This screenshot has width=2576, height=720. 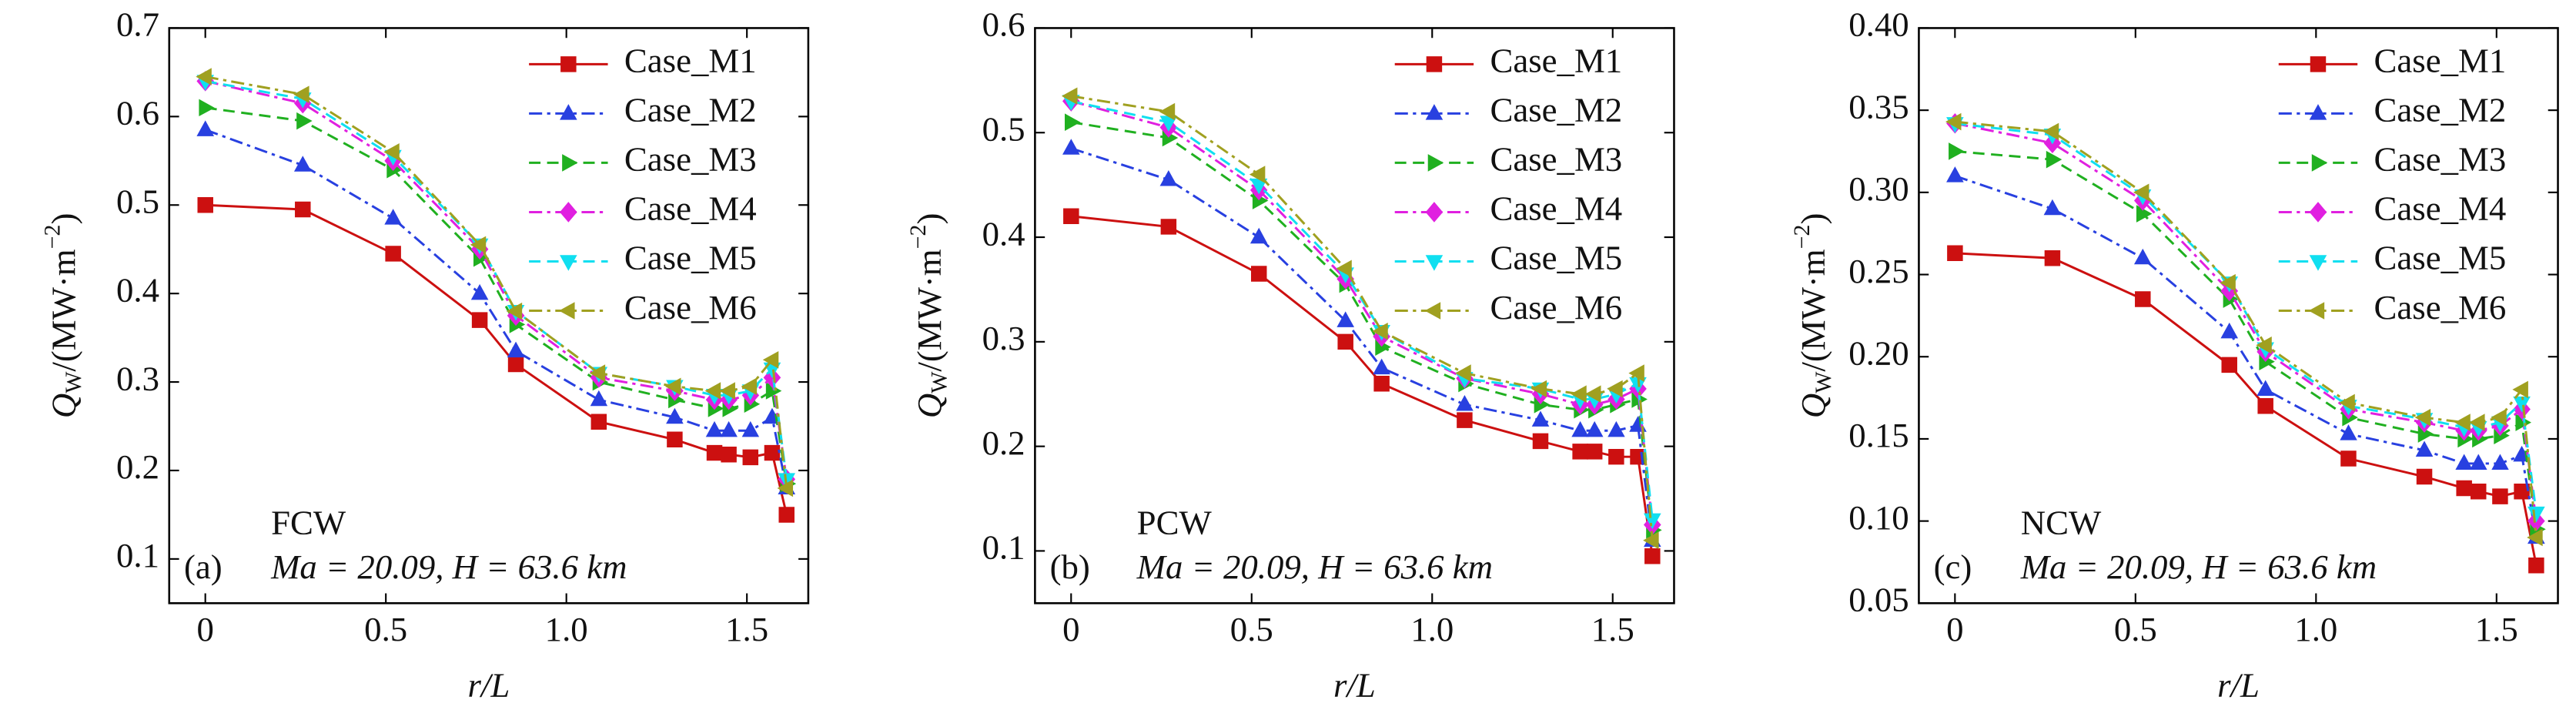 What do you see at coordinates (1879, 24) in the screenshot?
I see `y-tick-label: 0.40` at bounding box center [1879, 24].